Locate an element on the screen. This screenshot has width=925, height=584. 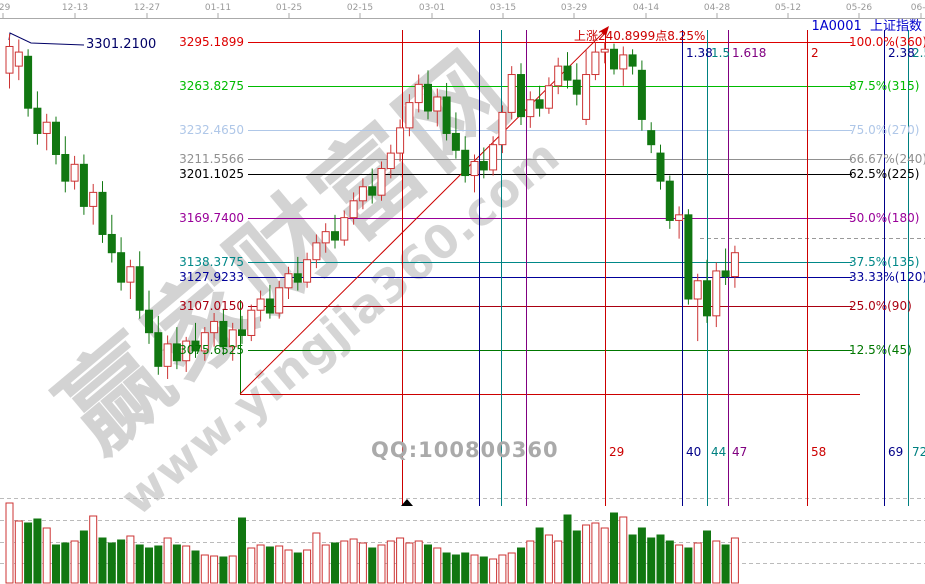
volume-marker-triangle-icon is located at coordinates (407, 502).